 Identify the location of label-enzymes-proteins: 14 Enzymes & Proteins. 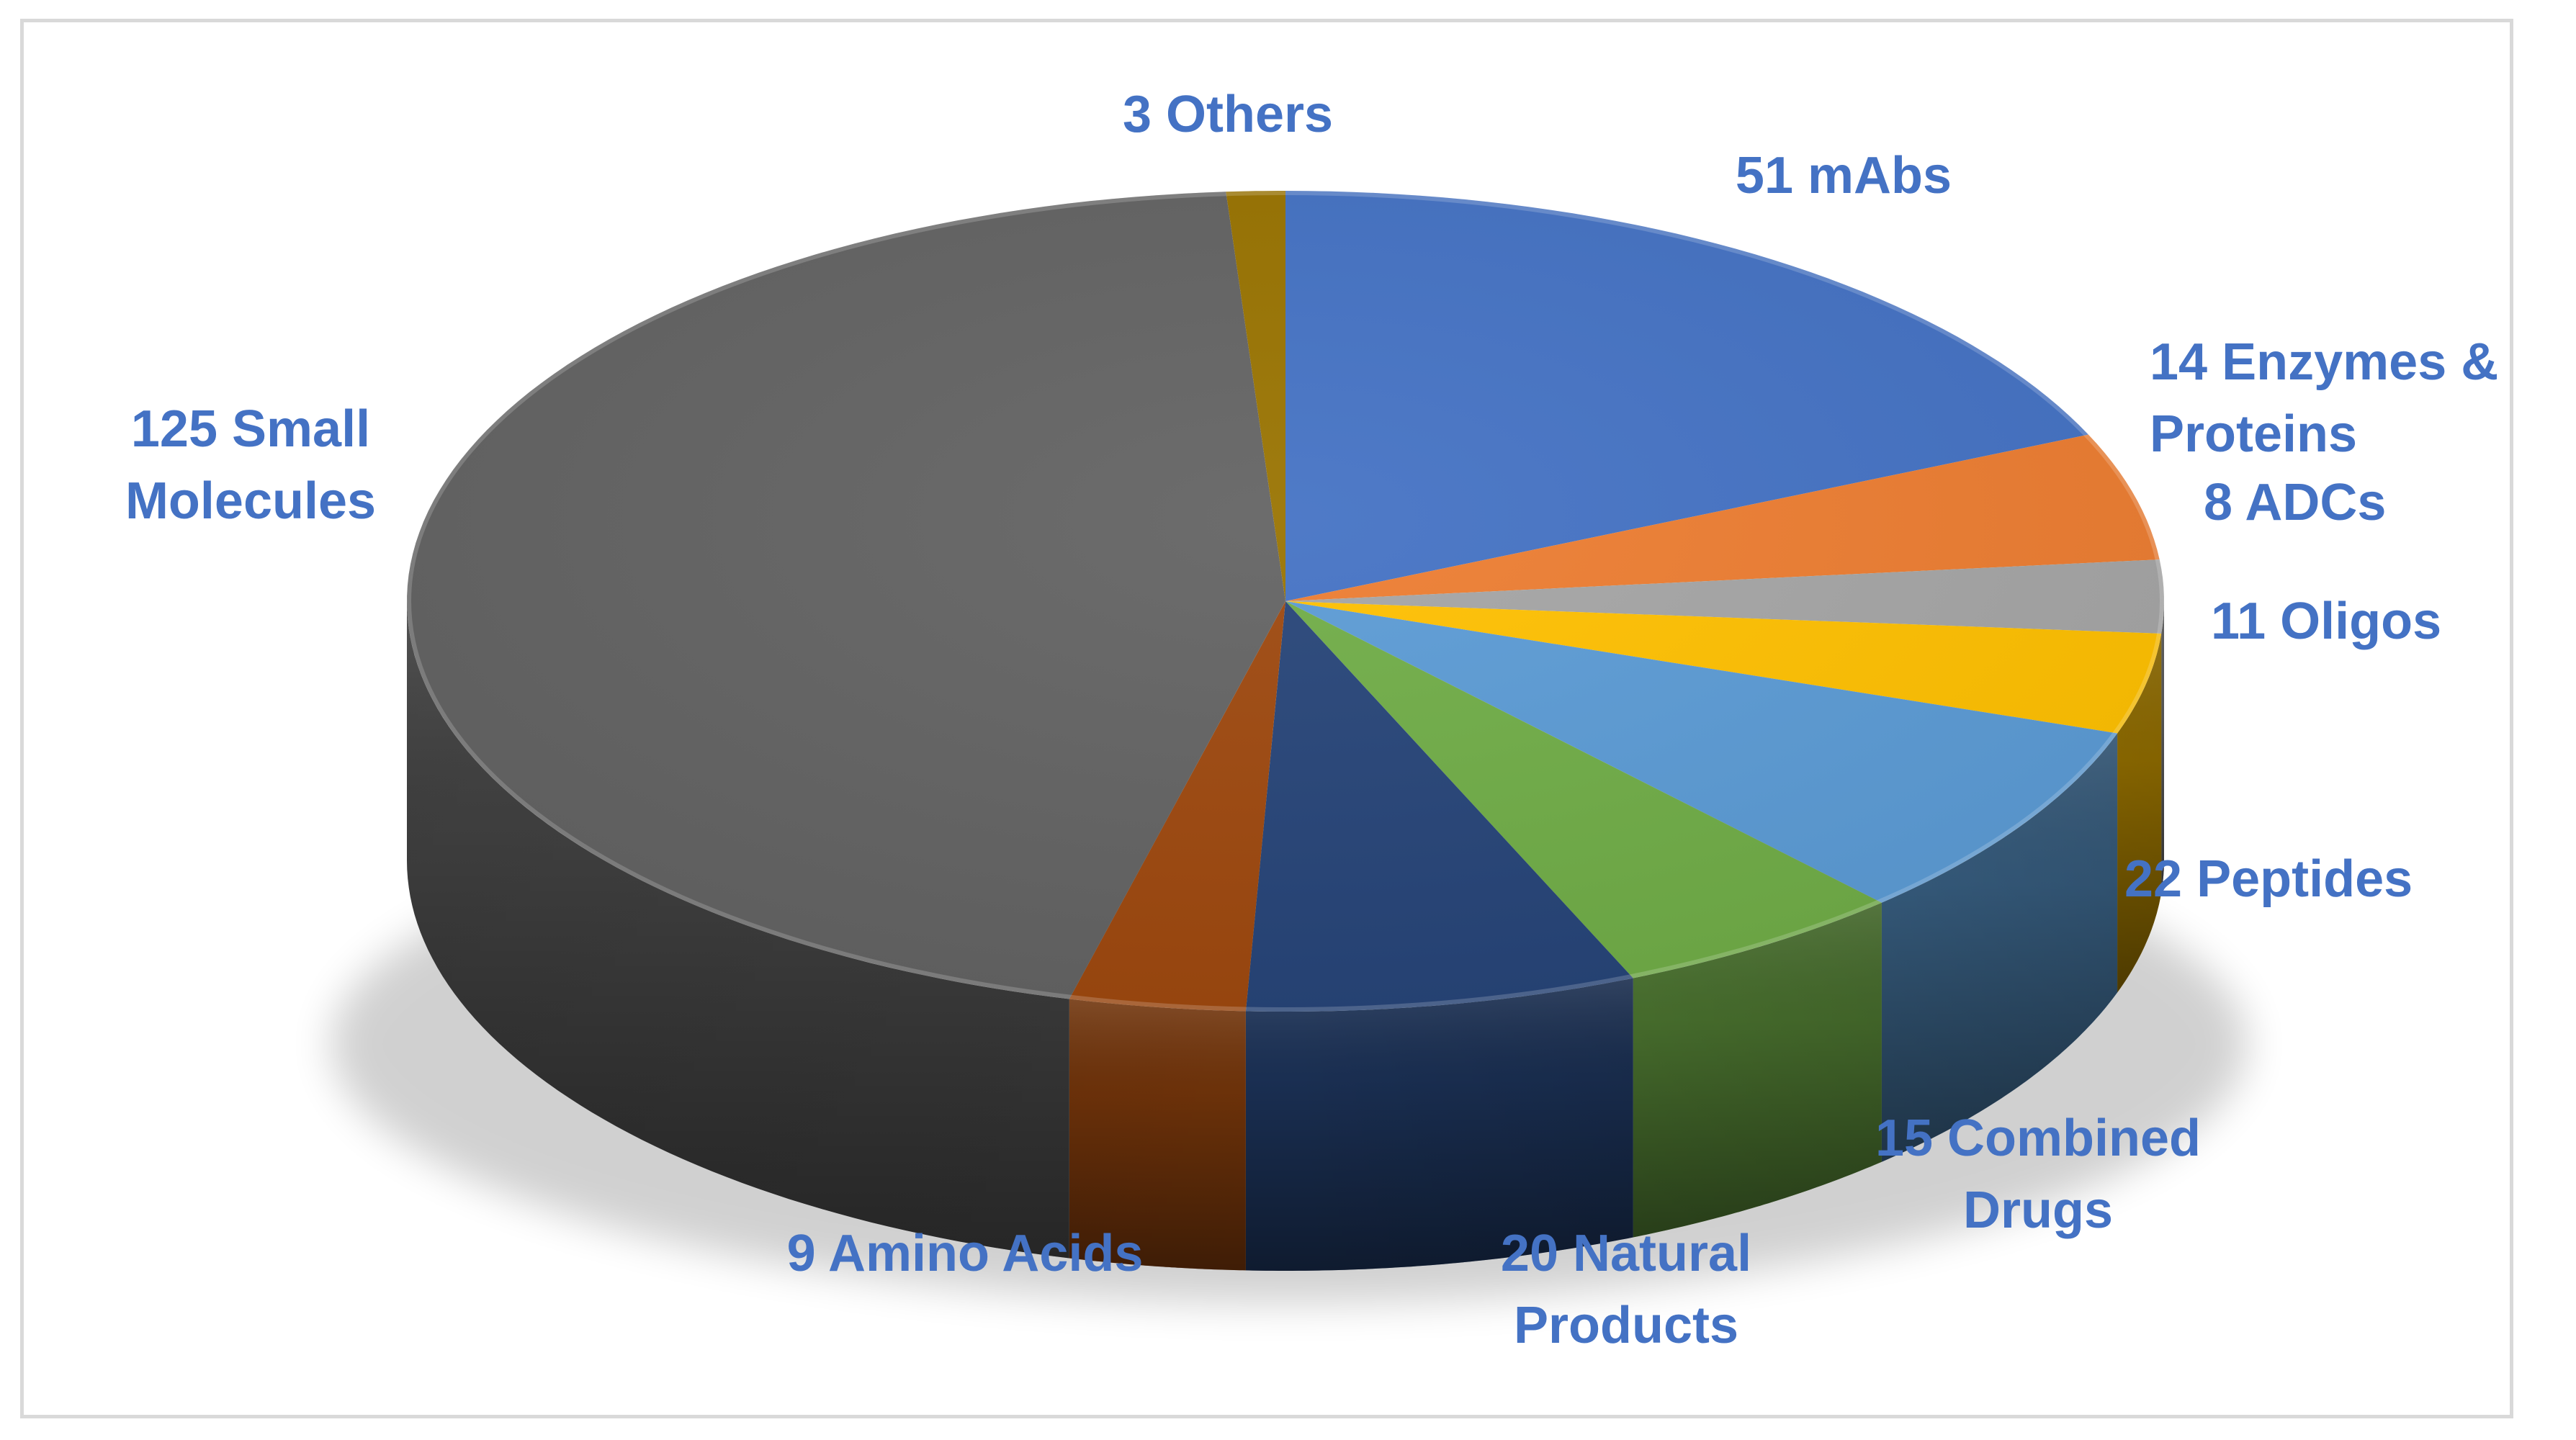
(2324, 398).